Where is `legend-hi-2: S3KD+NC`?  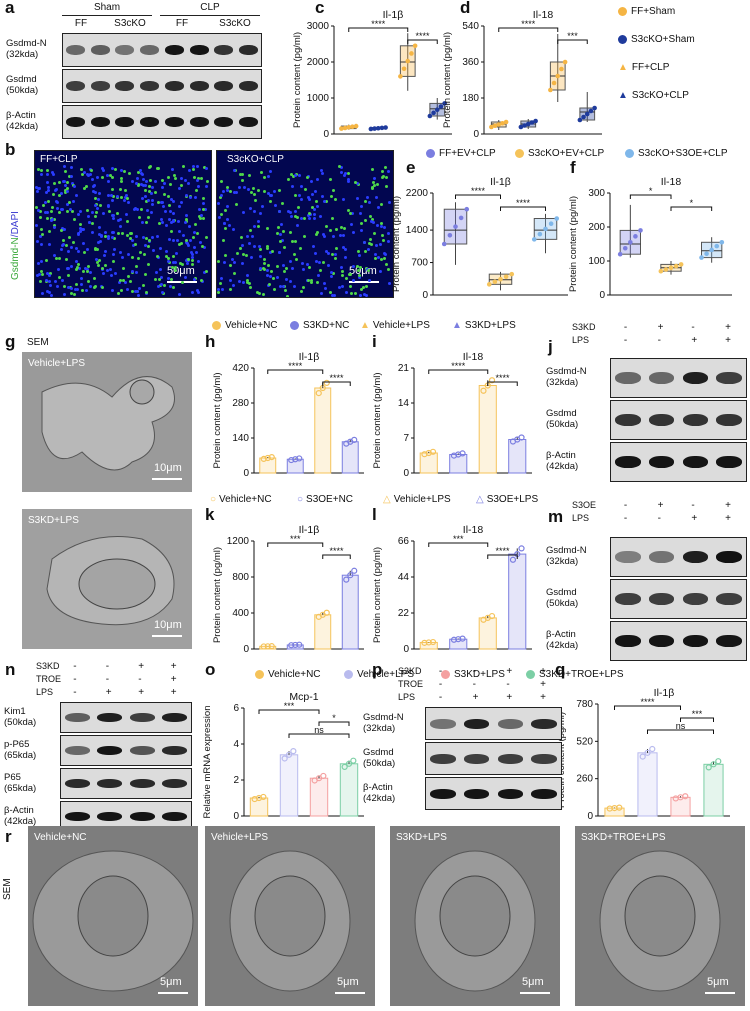
legend-hi-2: S3KD+NC is located at coordinates (319, 325).